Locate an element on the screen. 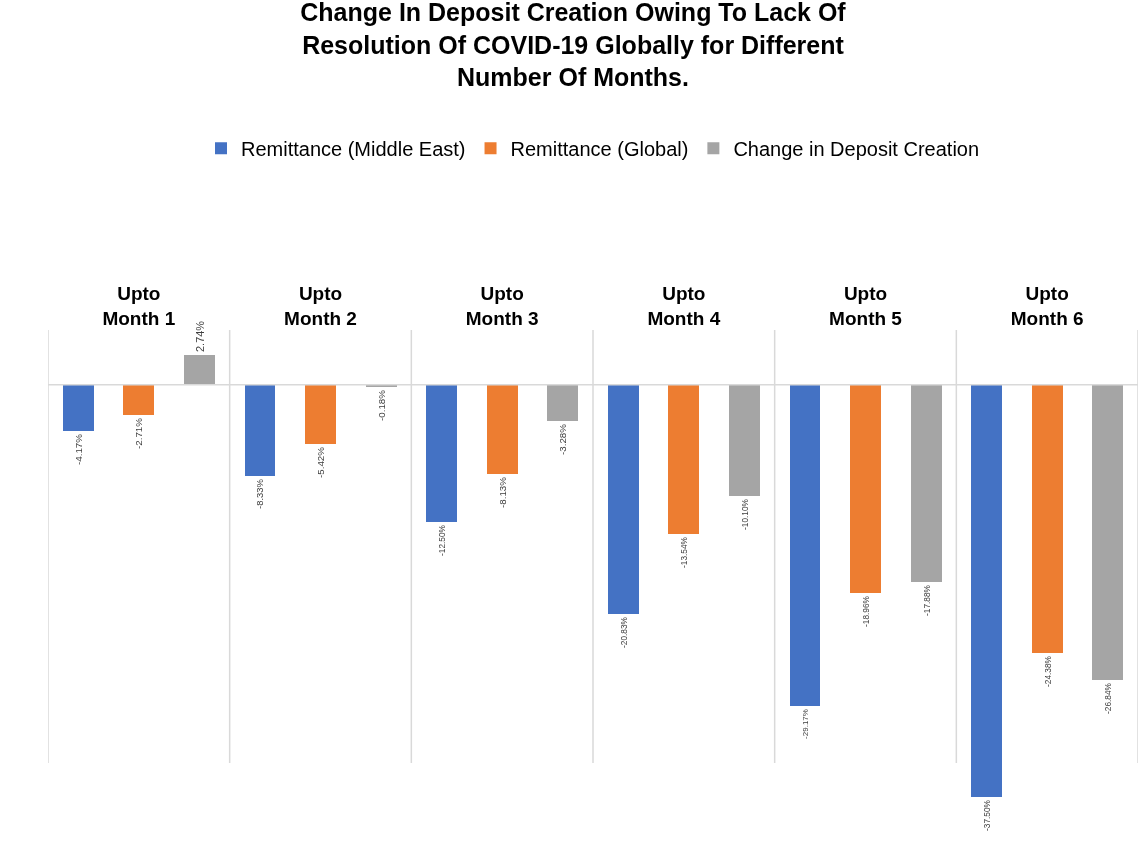 Image resolution: width=1146 pixels, height=852 pixels. data-label: -24.38% is located at coordinates (1047, 671).